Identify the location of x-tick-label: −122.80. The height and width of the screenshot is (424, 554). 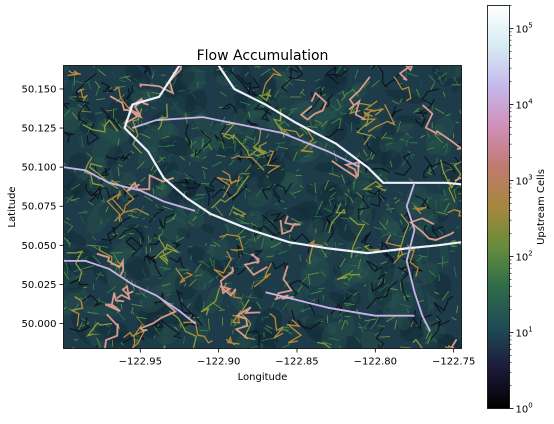
(375, 362).